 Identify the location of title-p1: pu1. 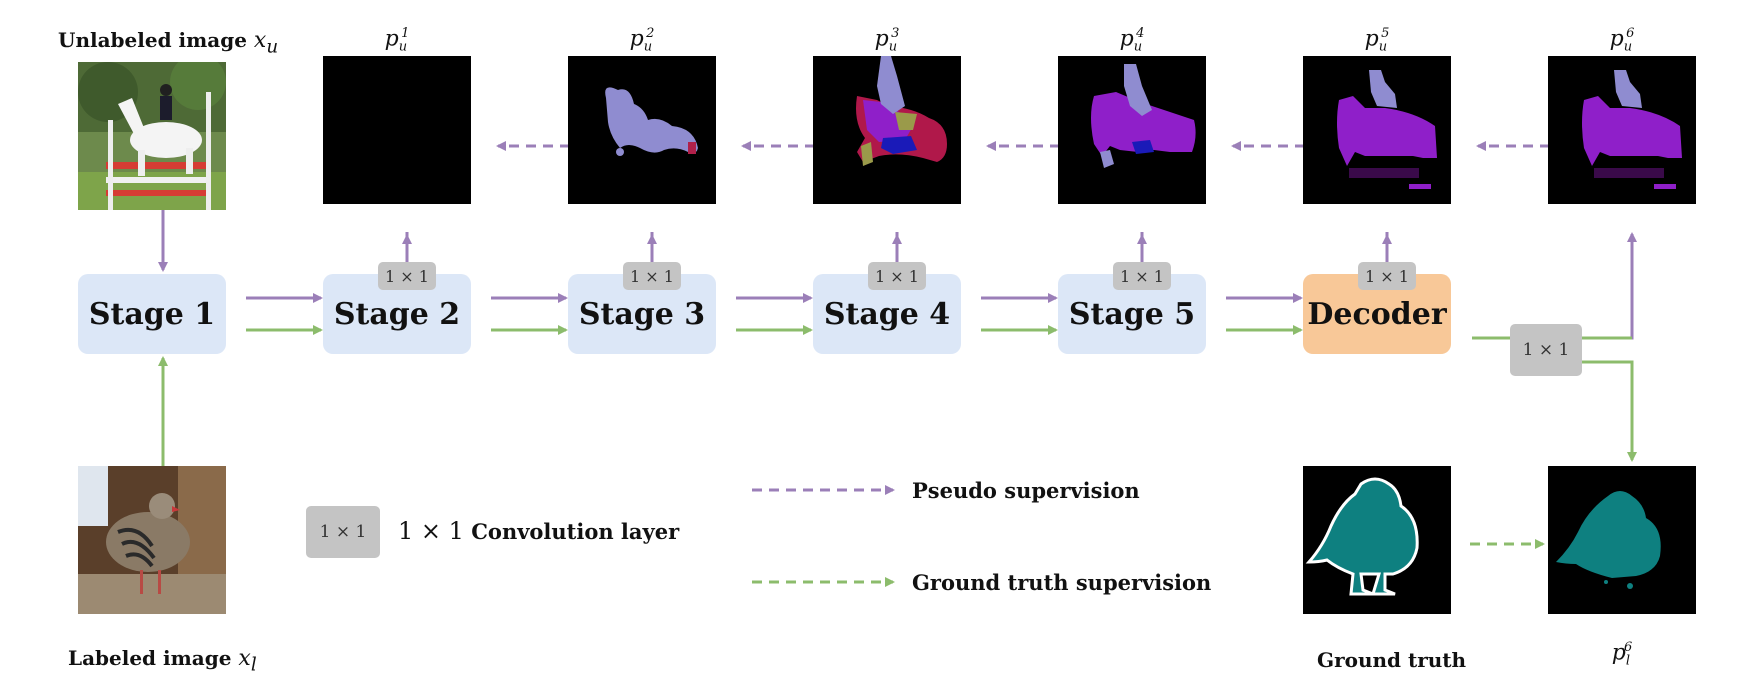
(397, 40).